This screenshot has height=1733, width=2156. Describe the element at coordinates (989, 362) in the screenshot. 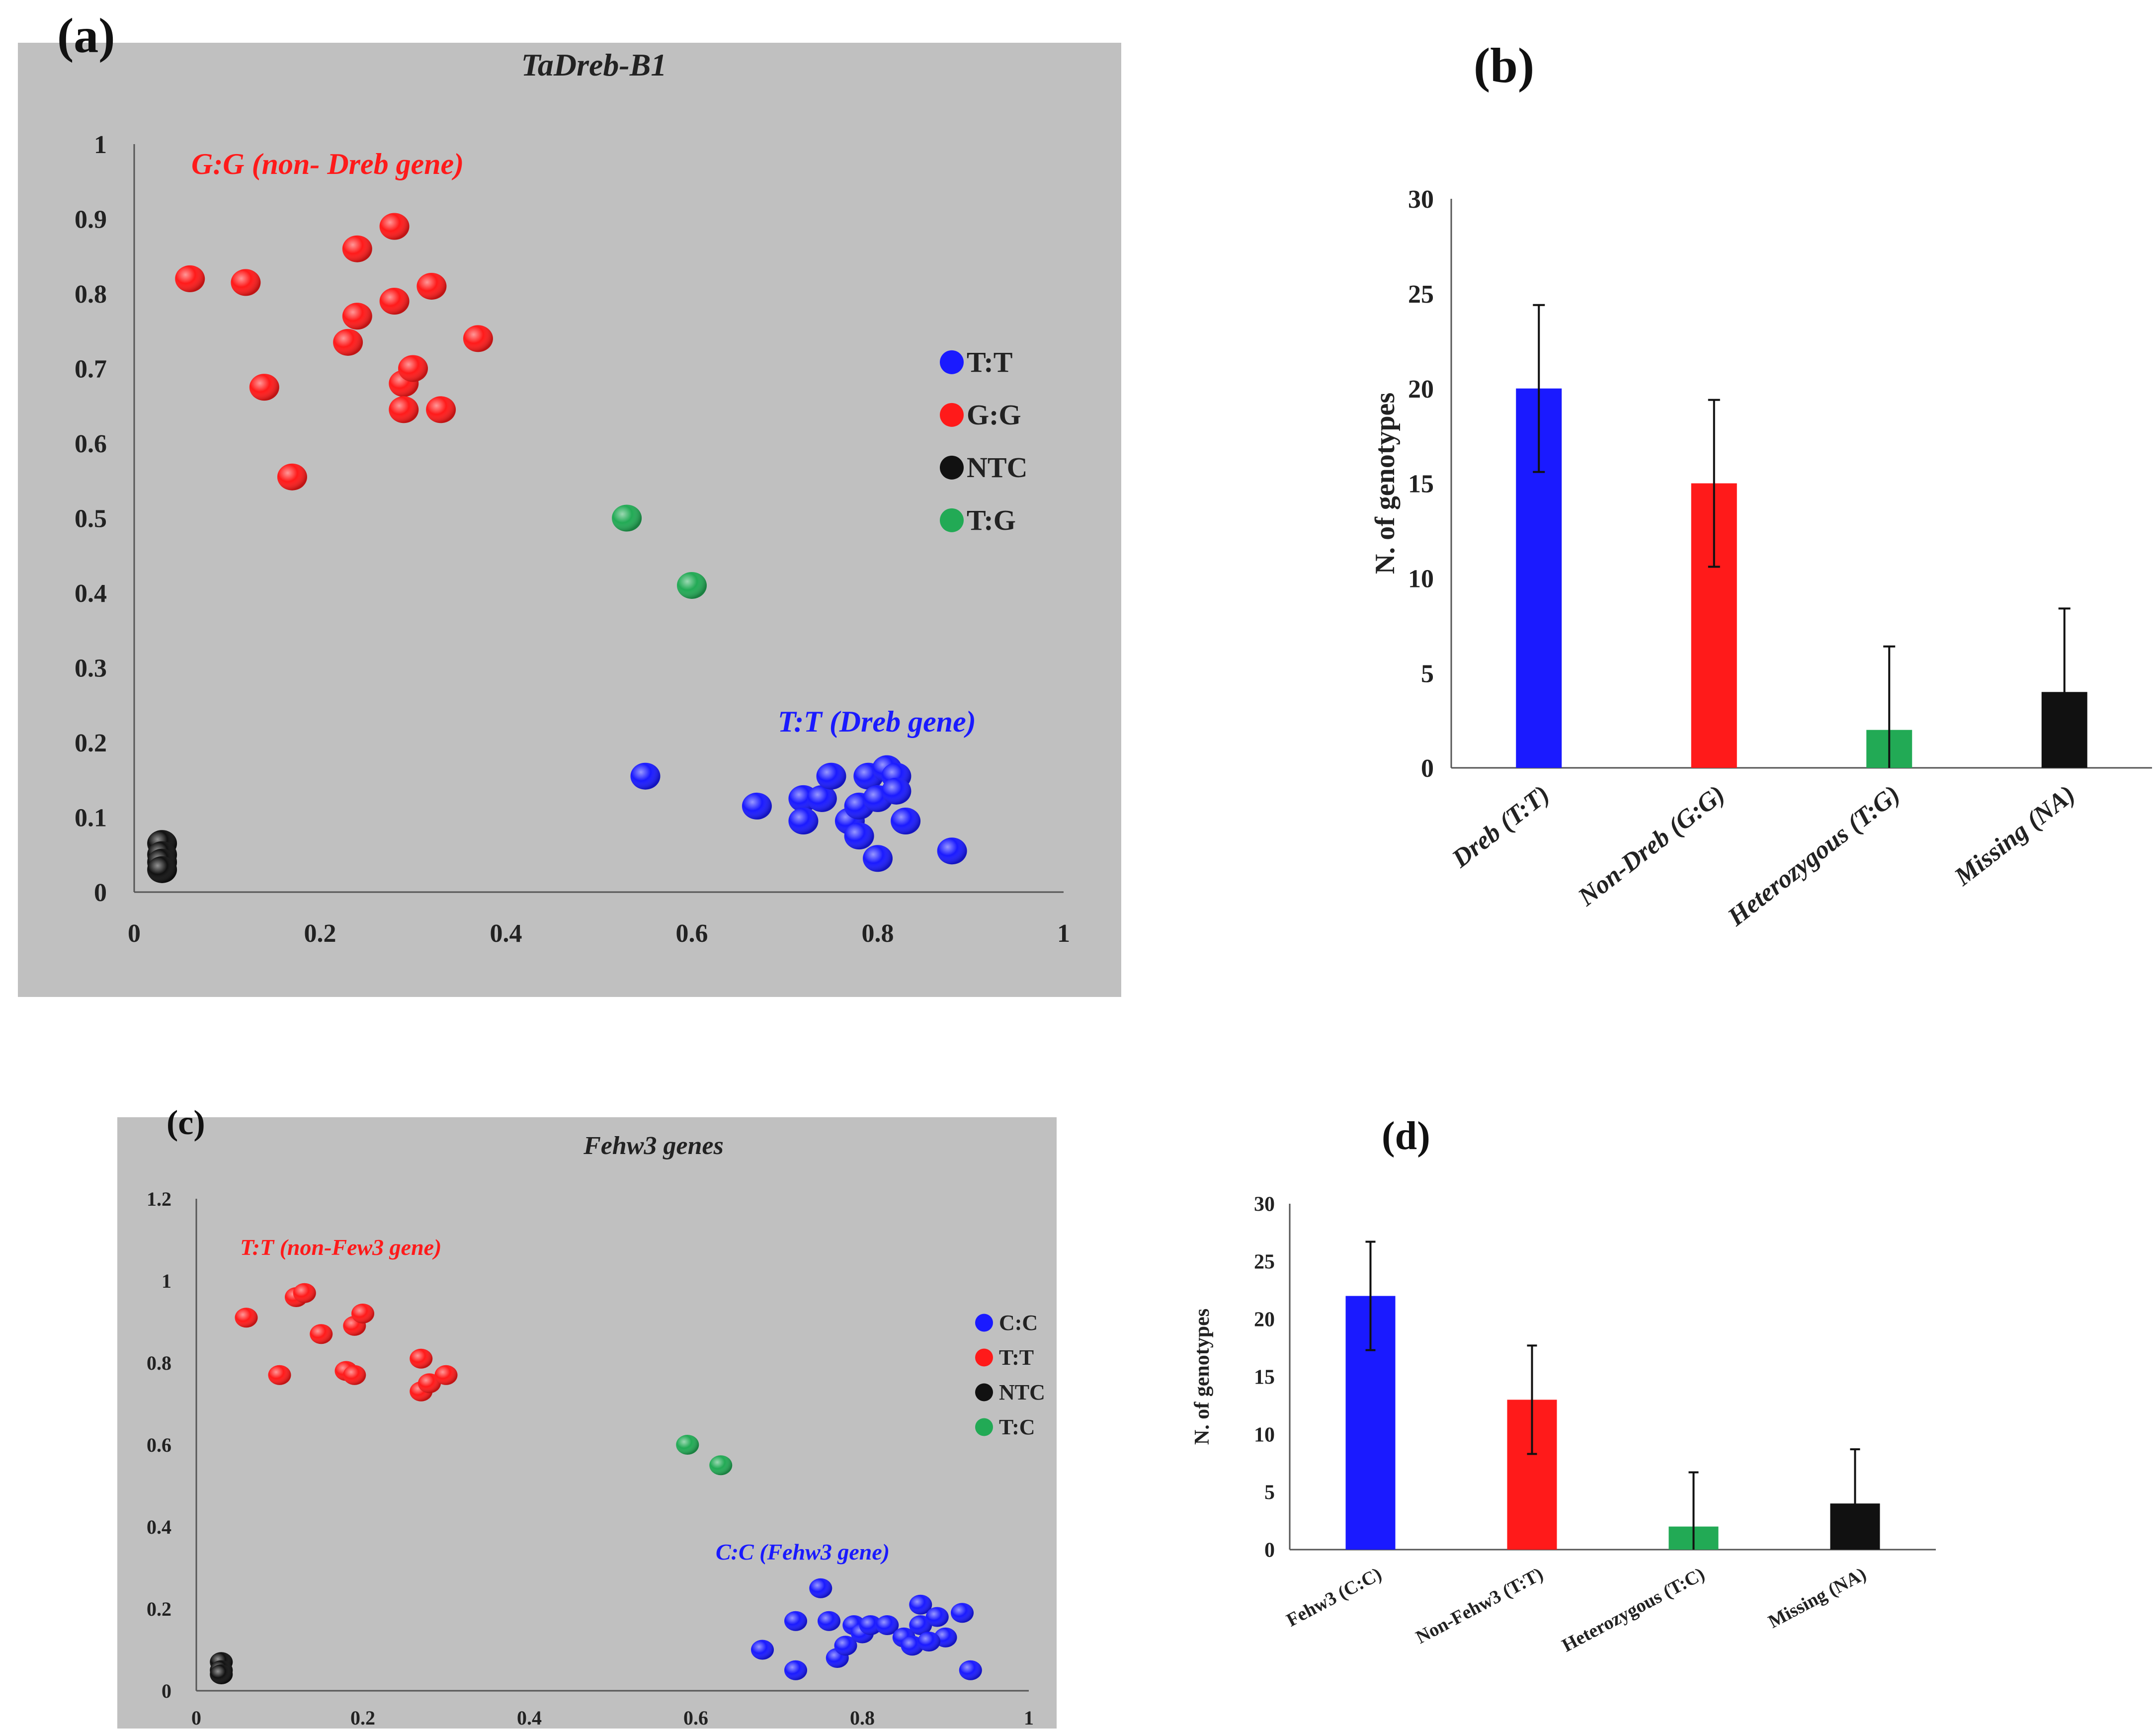

I see `chart-a-legend-label: T:T` at that location.